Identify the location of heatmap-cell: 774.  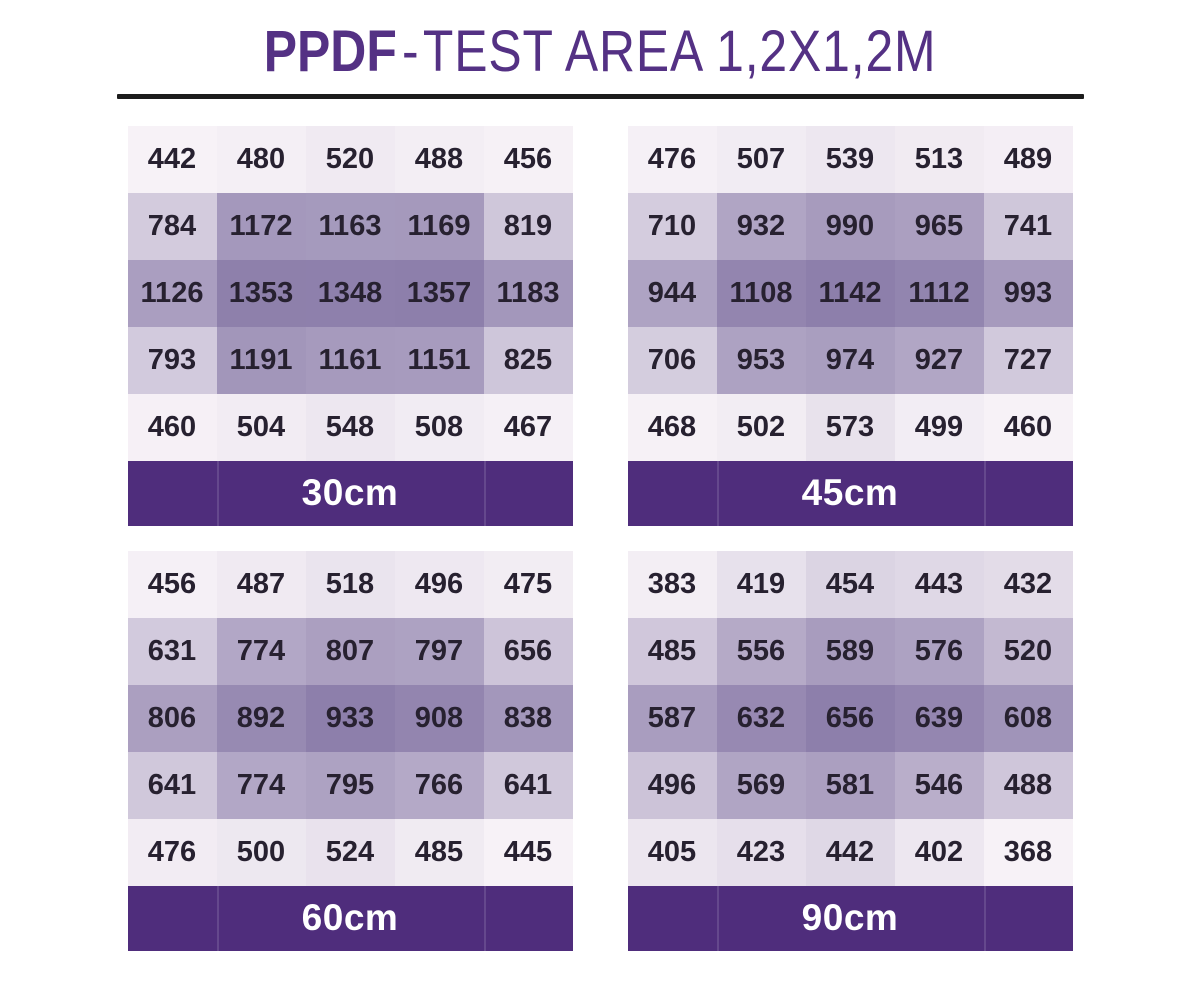
(261, 785).